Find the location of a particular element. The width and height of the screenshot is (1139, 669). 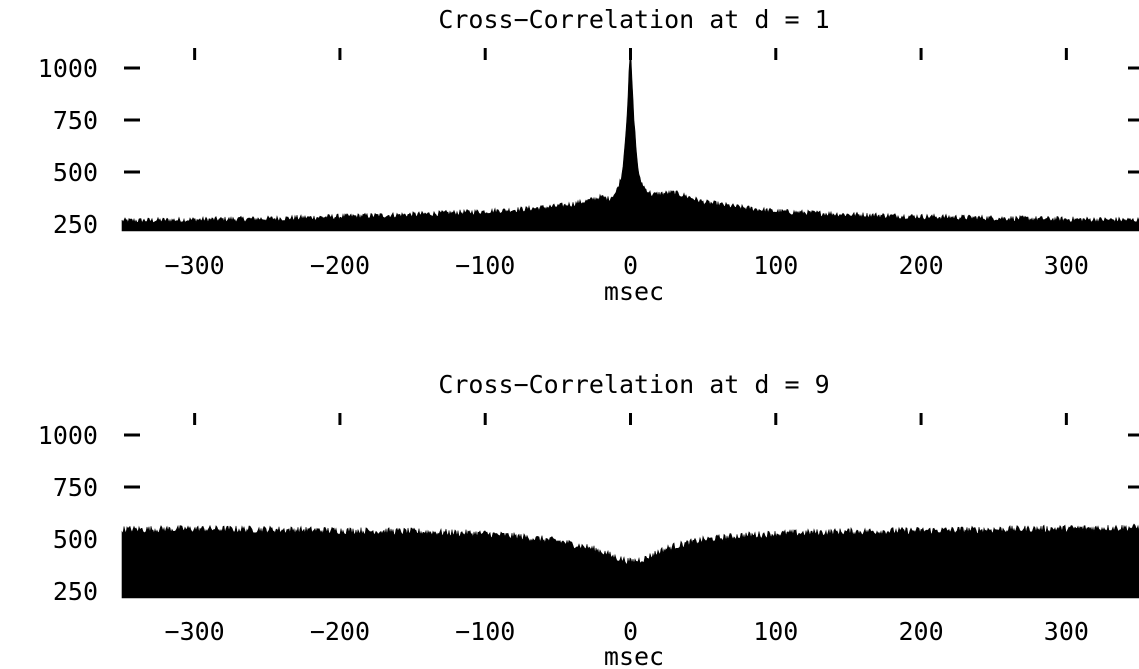

chart-bottom-xlabel: msec is located at coordinates (634, 655).